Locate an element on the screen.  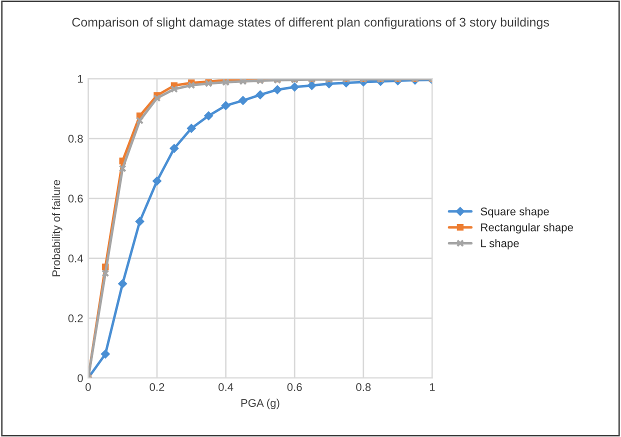
x-tick-label: 0.4 is located at coordinates (226, 387).